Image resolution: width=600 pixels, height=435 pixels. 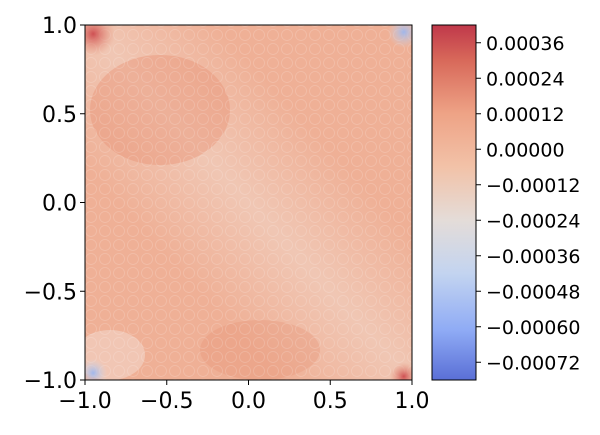 What do you see at coordinates (533, 292) in the screenshot?
I see `colorbar-tick-label: −0.00048` at bounding box center [533, 292].